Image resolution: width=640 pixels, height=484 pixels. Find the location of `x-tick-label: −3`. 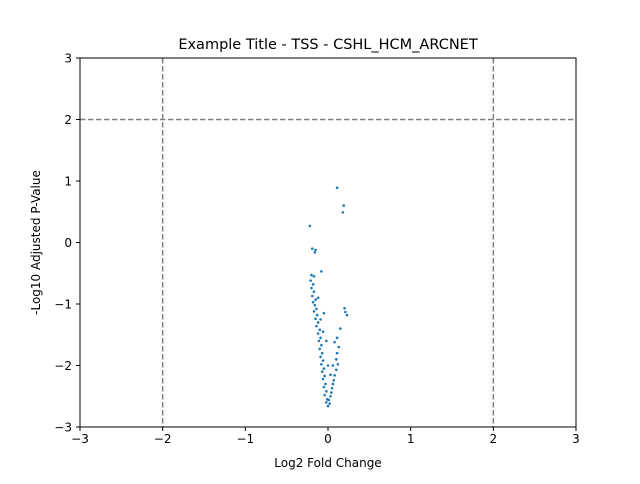

x-tick-label: −3 is located at coordinates (80, 439).